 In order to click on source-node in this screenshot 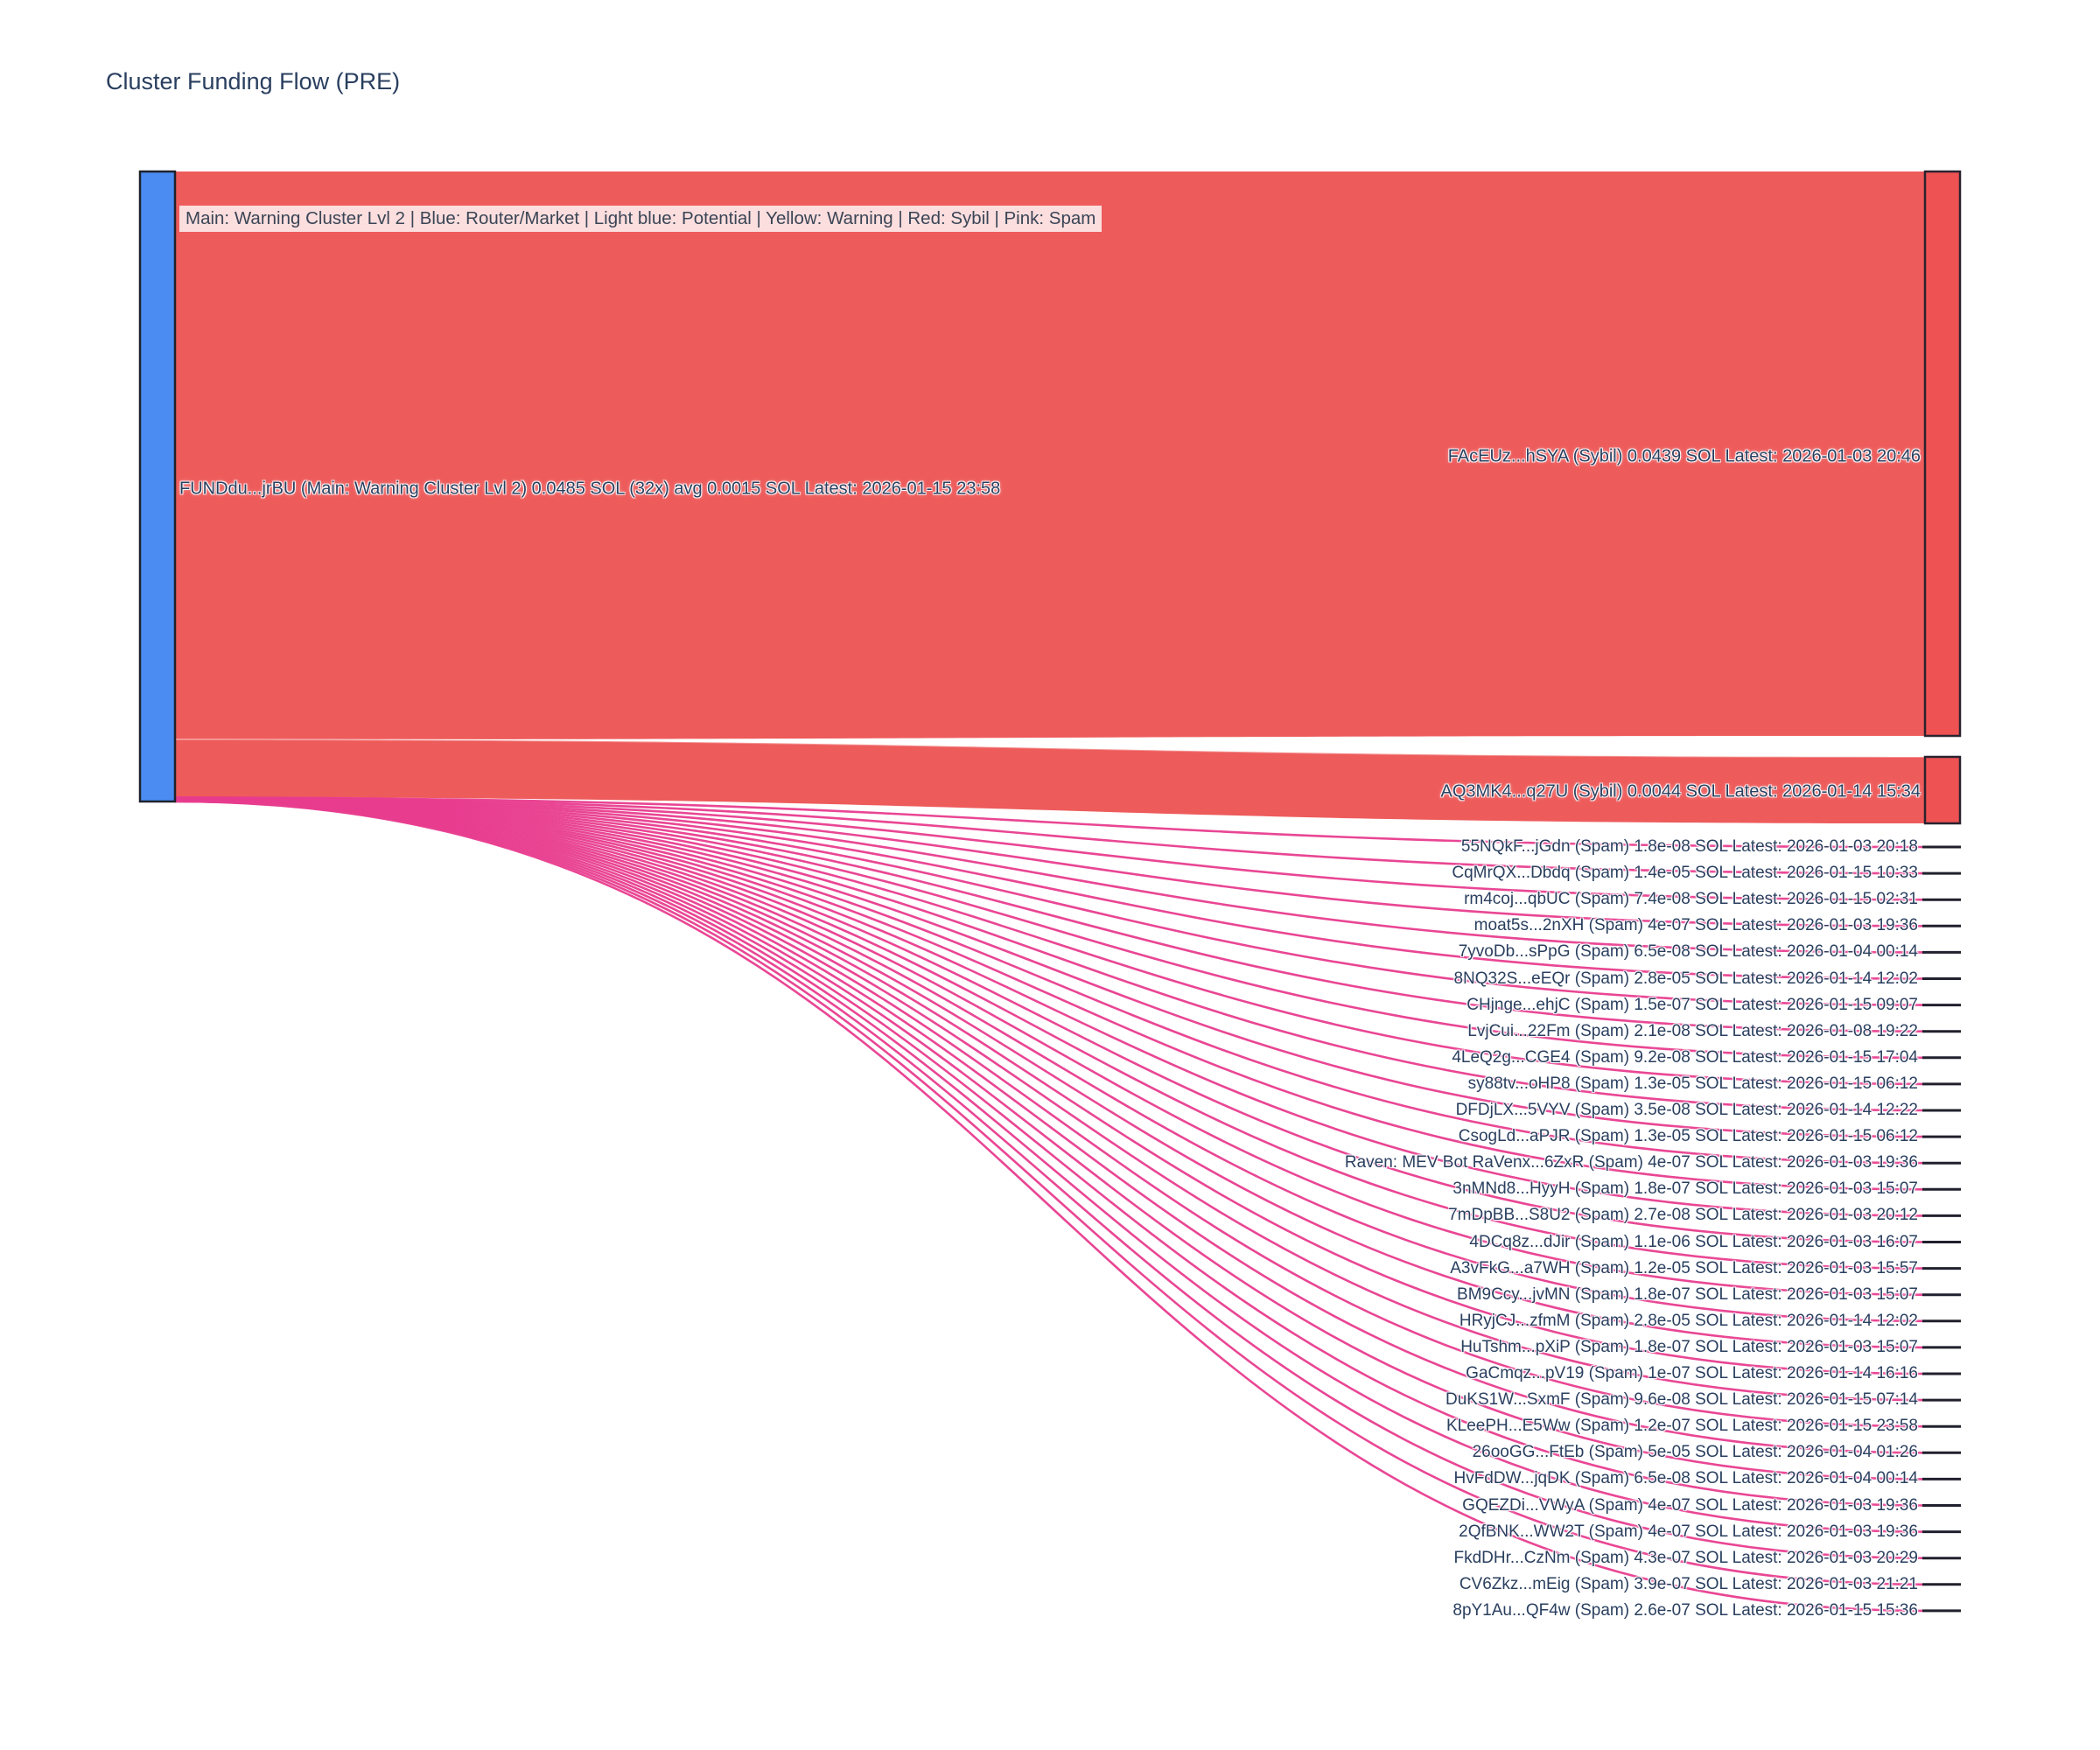, I will do `click(157, 486)`.